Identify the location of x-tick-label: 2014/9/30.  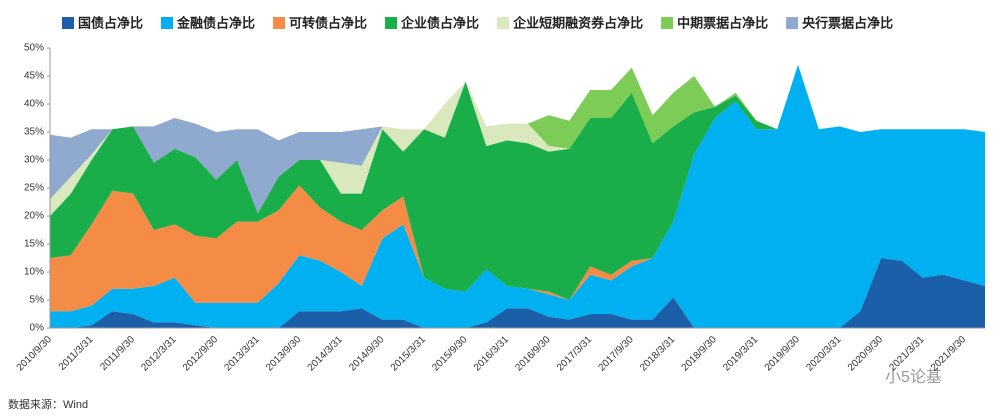
(367, 354).